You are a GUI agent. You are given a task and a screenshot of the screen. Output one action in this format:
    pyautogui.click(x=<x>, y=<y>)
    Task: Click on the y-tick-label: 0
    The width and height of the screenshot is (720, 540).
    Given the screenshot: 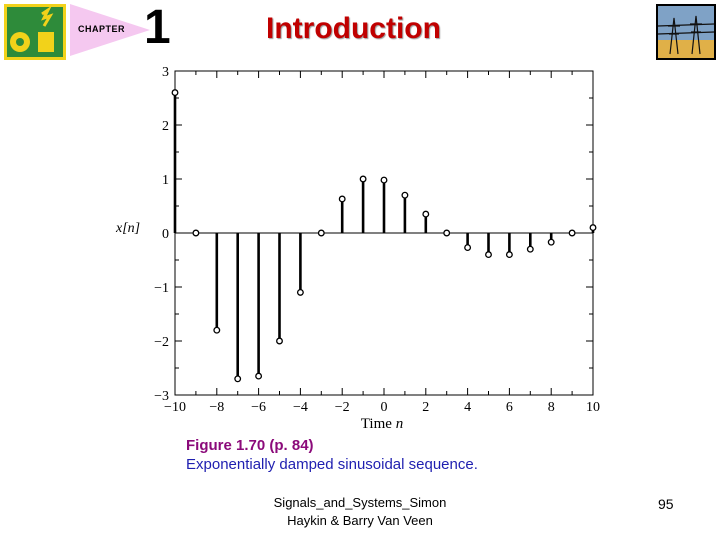 What is the action you would take?
    pyautogui.click(x=165, y=234)
    